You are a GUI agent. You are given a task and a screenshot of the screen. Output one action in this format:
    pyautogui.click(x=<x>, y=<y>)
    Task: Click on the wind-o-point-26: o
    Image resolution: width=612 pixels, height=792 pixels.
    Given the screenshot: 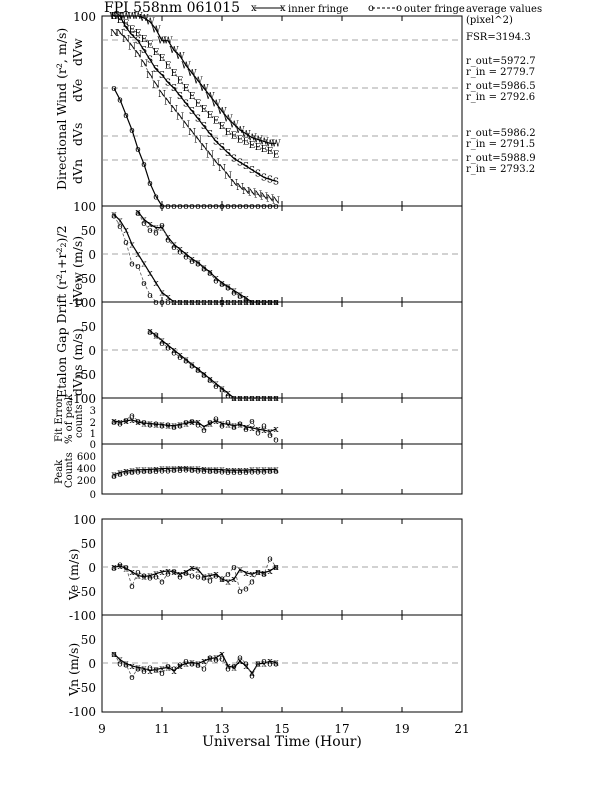 What is the action you would take?
    pyautogui.click(x=269, y=207)
    